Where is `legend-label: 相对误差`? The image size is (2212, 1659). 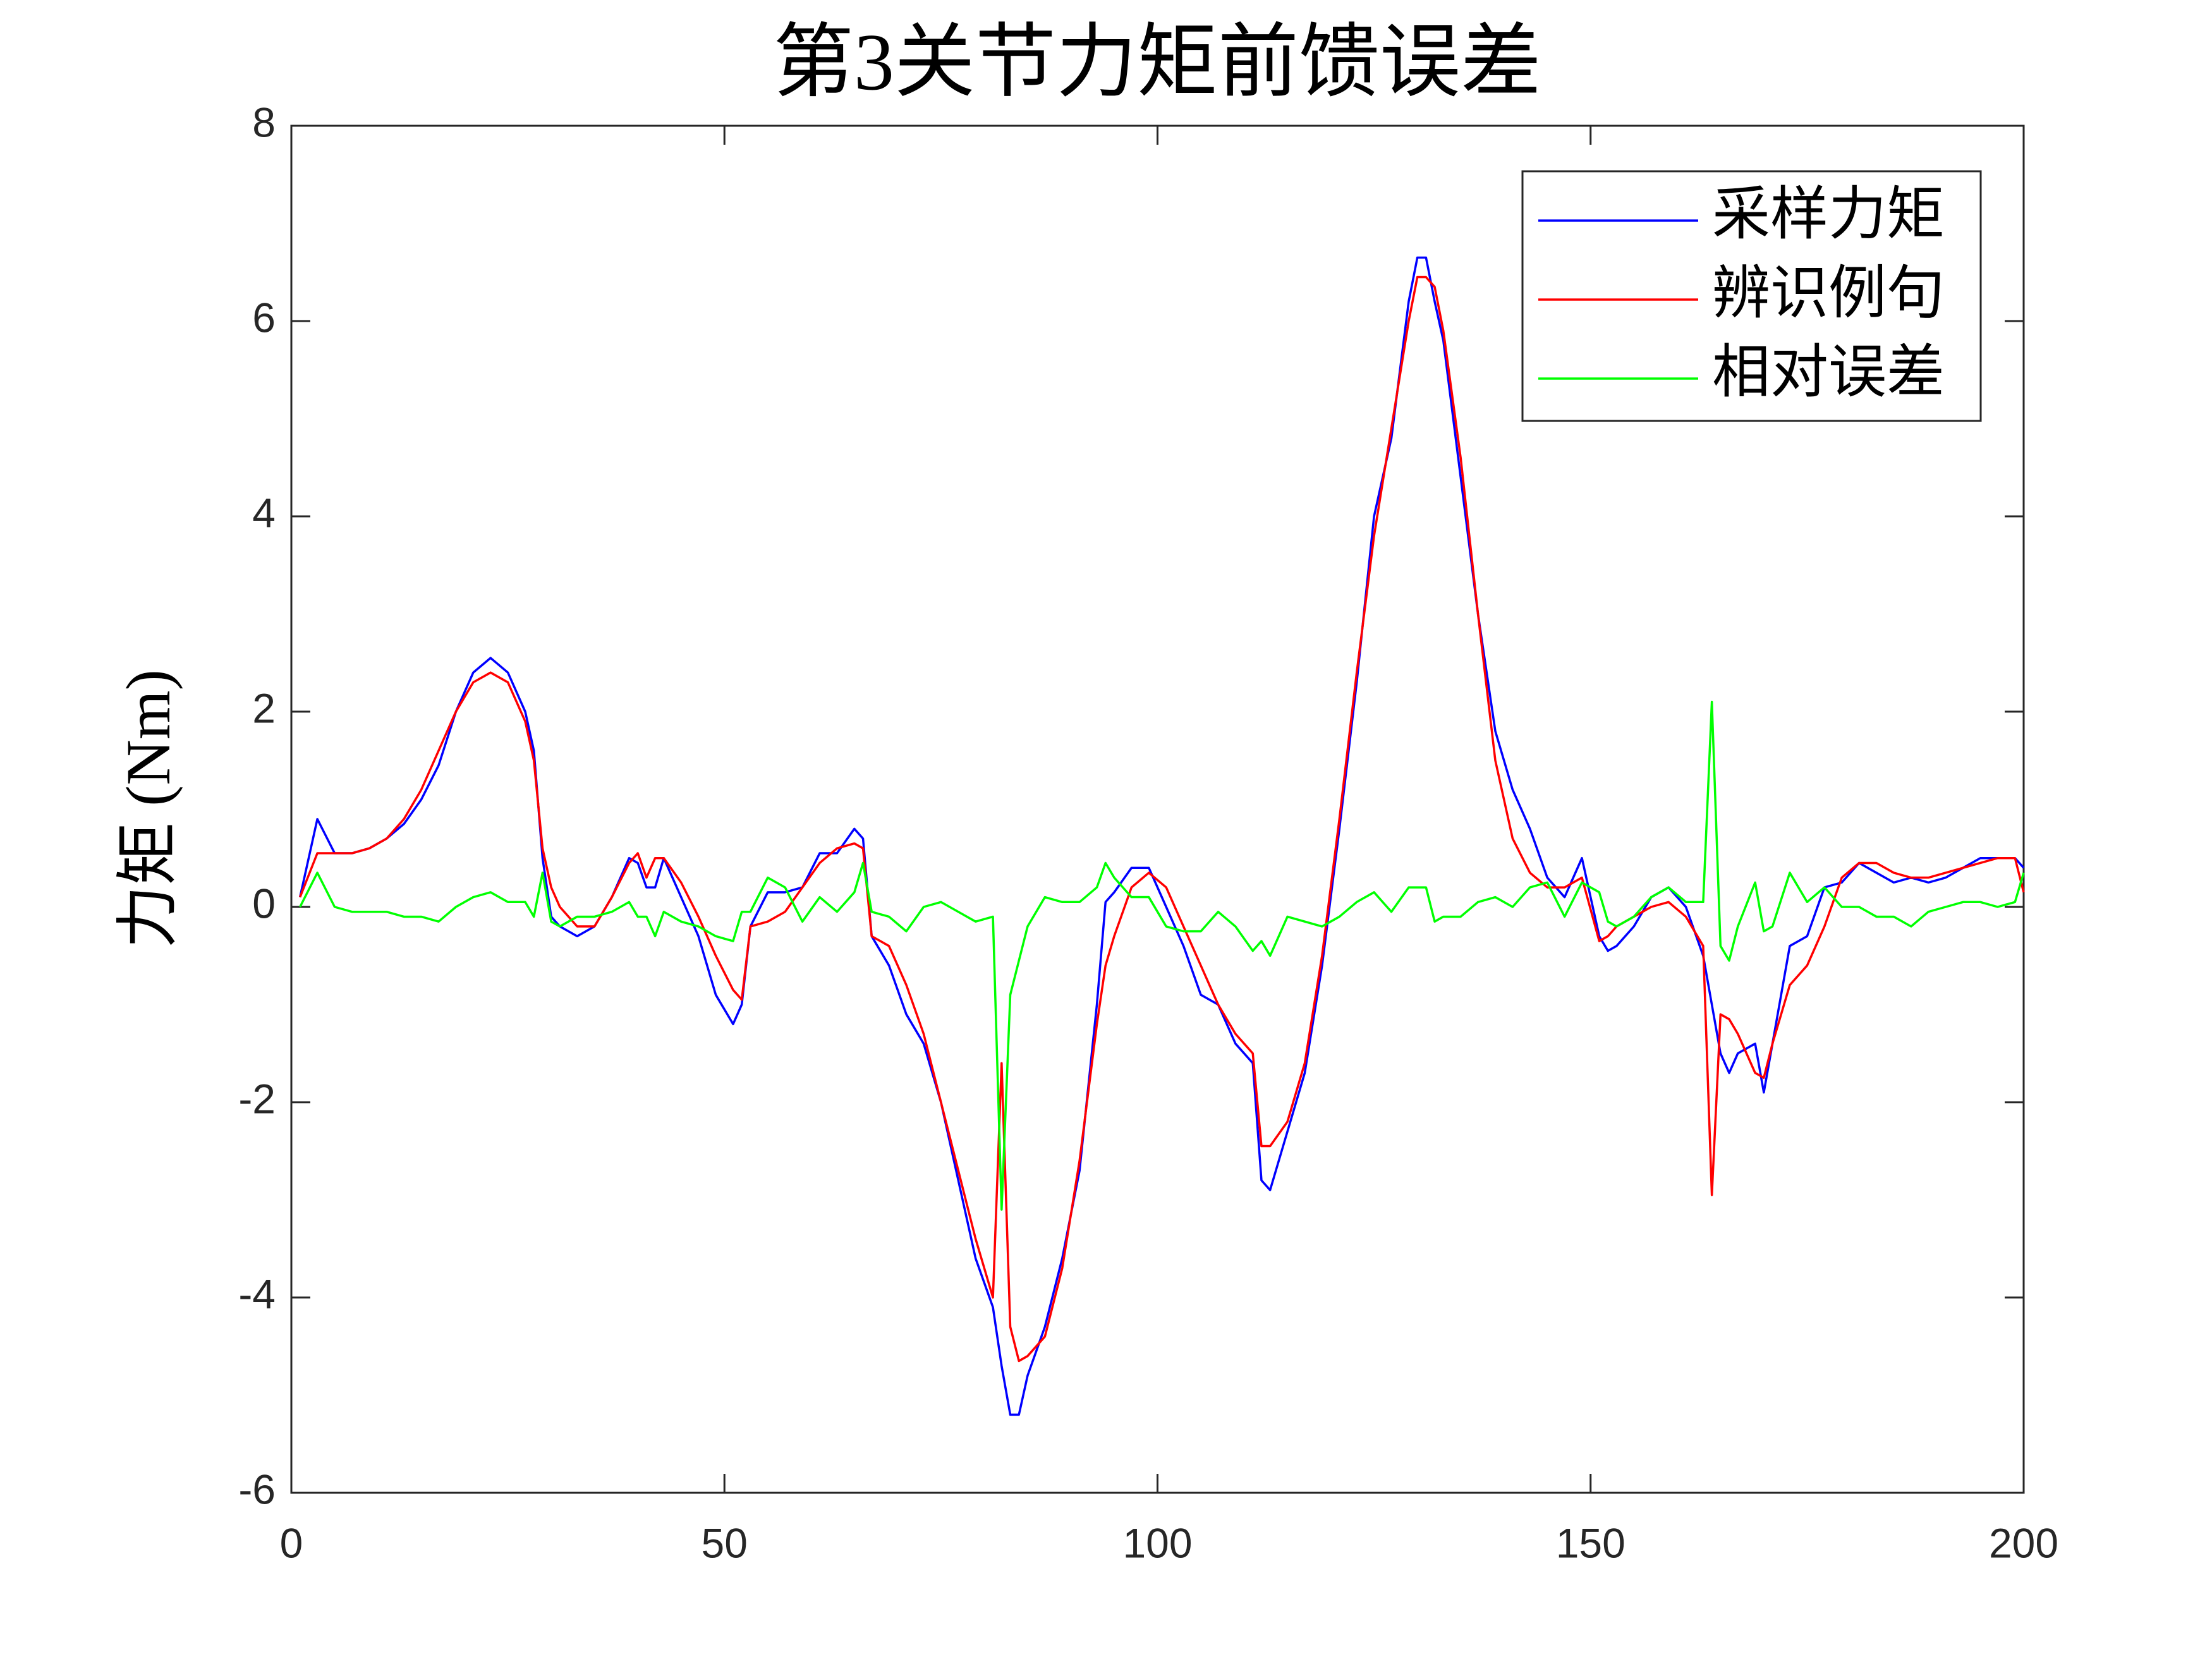
legend-label: 相对误差 is located at coordinates (1828, 372).